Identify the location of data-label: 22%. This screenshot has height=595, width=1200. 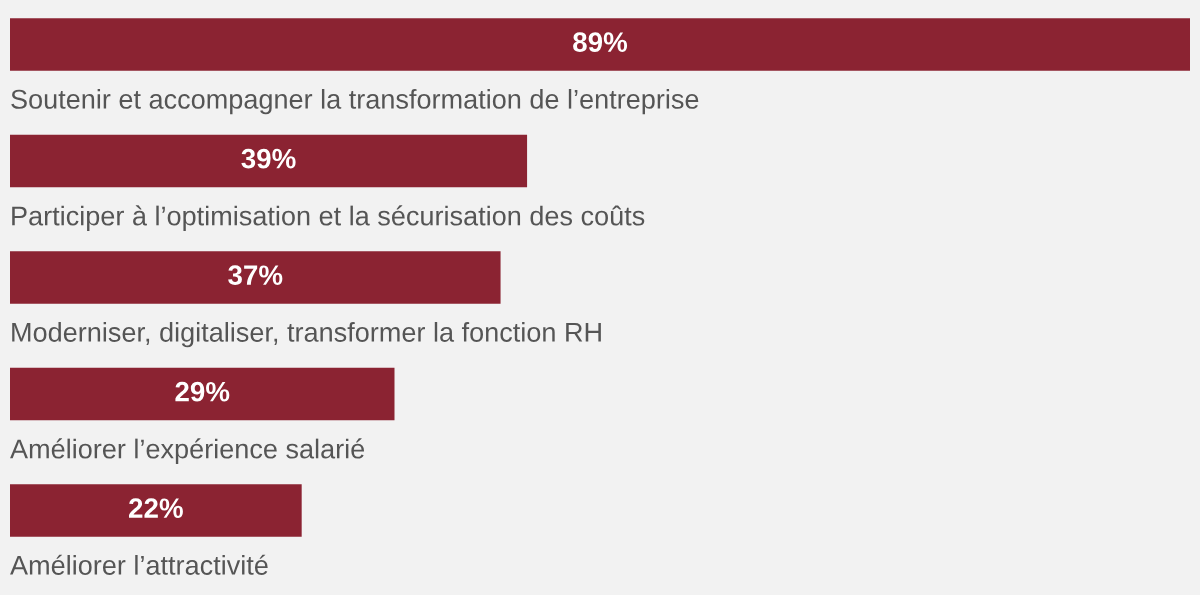
(156, 508).